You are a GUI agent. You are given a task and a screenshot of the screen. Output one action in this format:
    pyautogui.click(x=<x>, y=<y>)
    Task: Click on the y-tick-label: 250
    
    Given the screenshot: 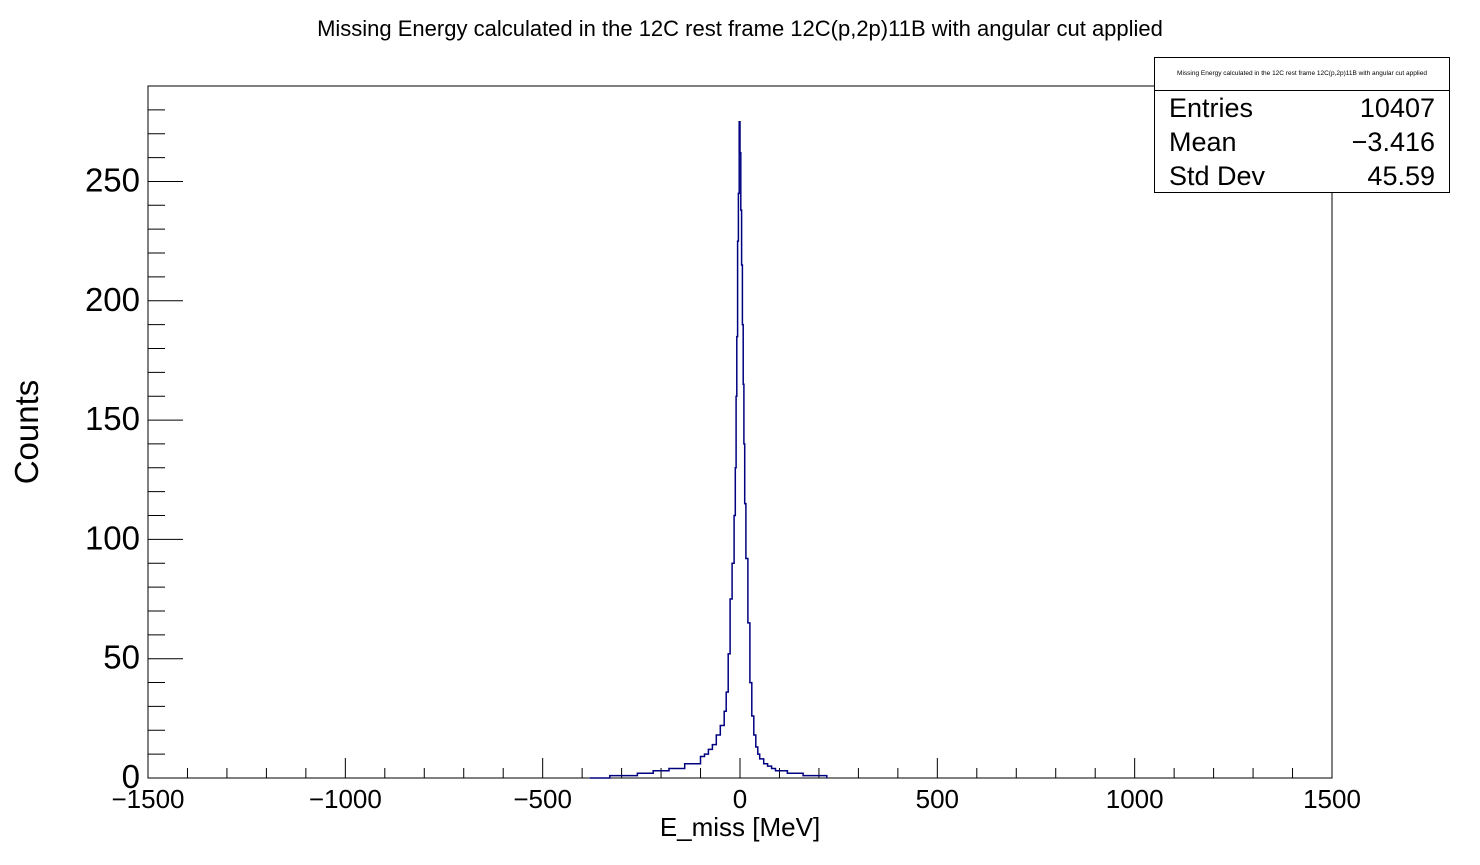 What is the action you would take?
    pyautogui.click(x=112, y=179)
    